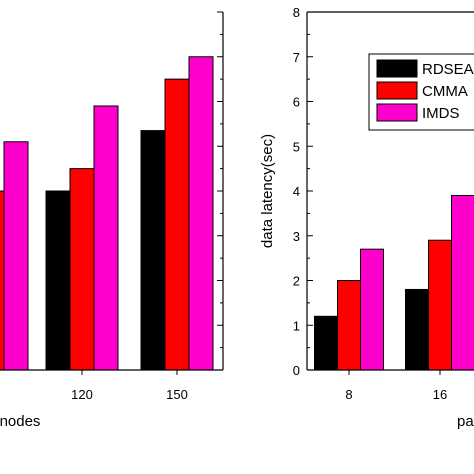  I want to click on right-y-tick-label: 8, so click(296, 12).